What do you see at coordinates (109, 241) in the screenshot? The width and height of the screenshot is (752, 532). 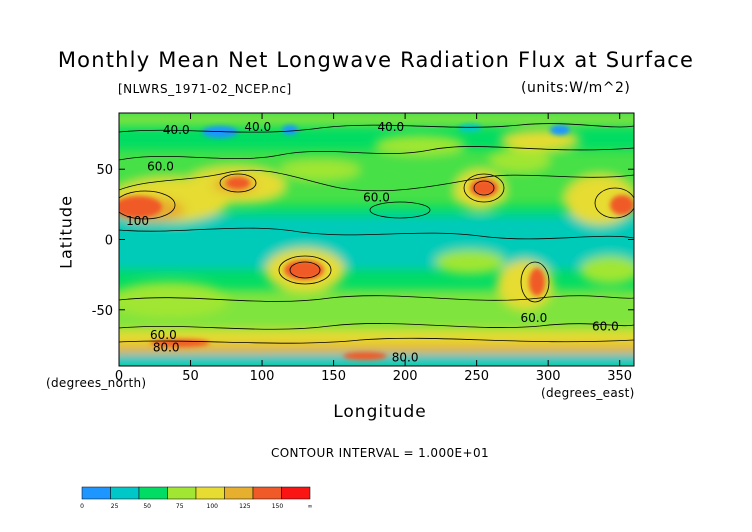 I see `y-tick-label: 0` at bounding box center [109, 241].